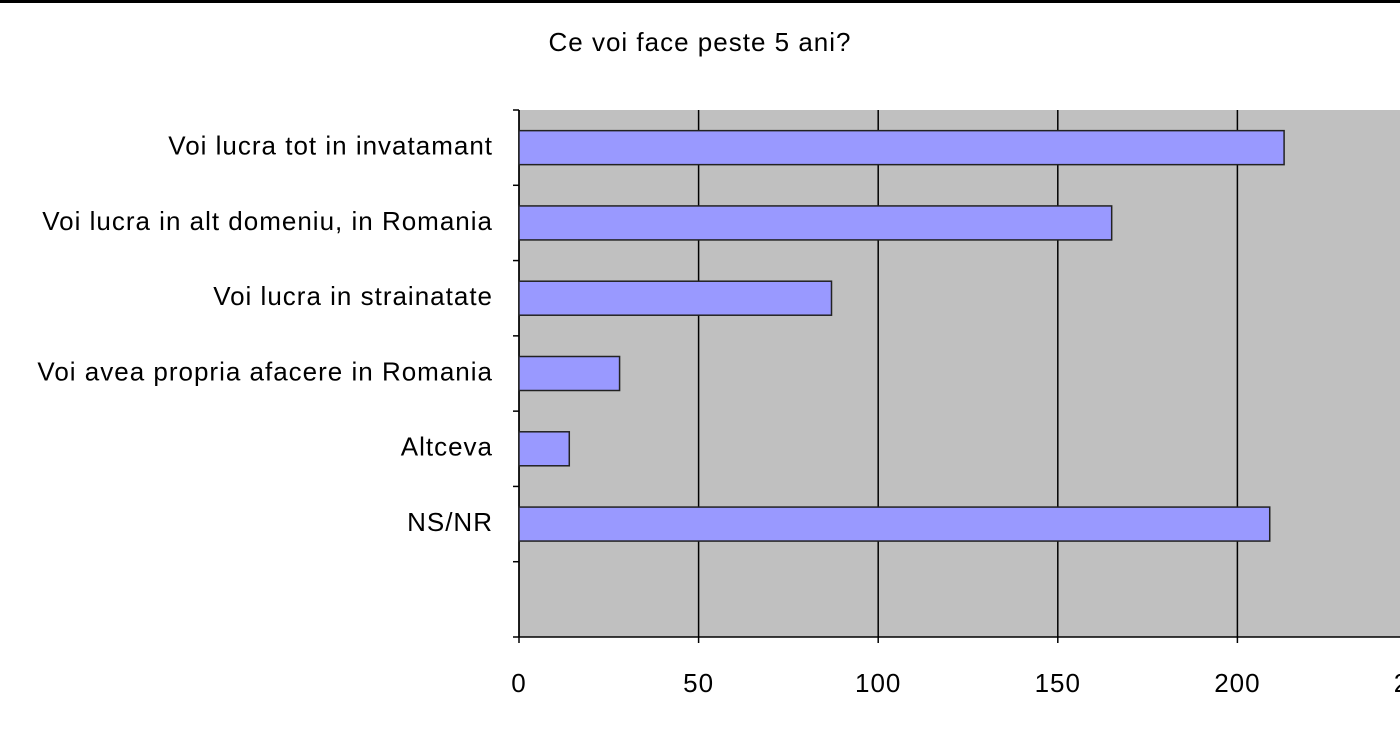 The image size is (1400, 735). I want to click on x-tick-label: 100, so click(878, 683).